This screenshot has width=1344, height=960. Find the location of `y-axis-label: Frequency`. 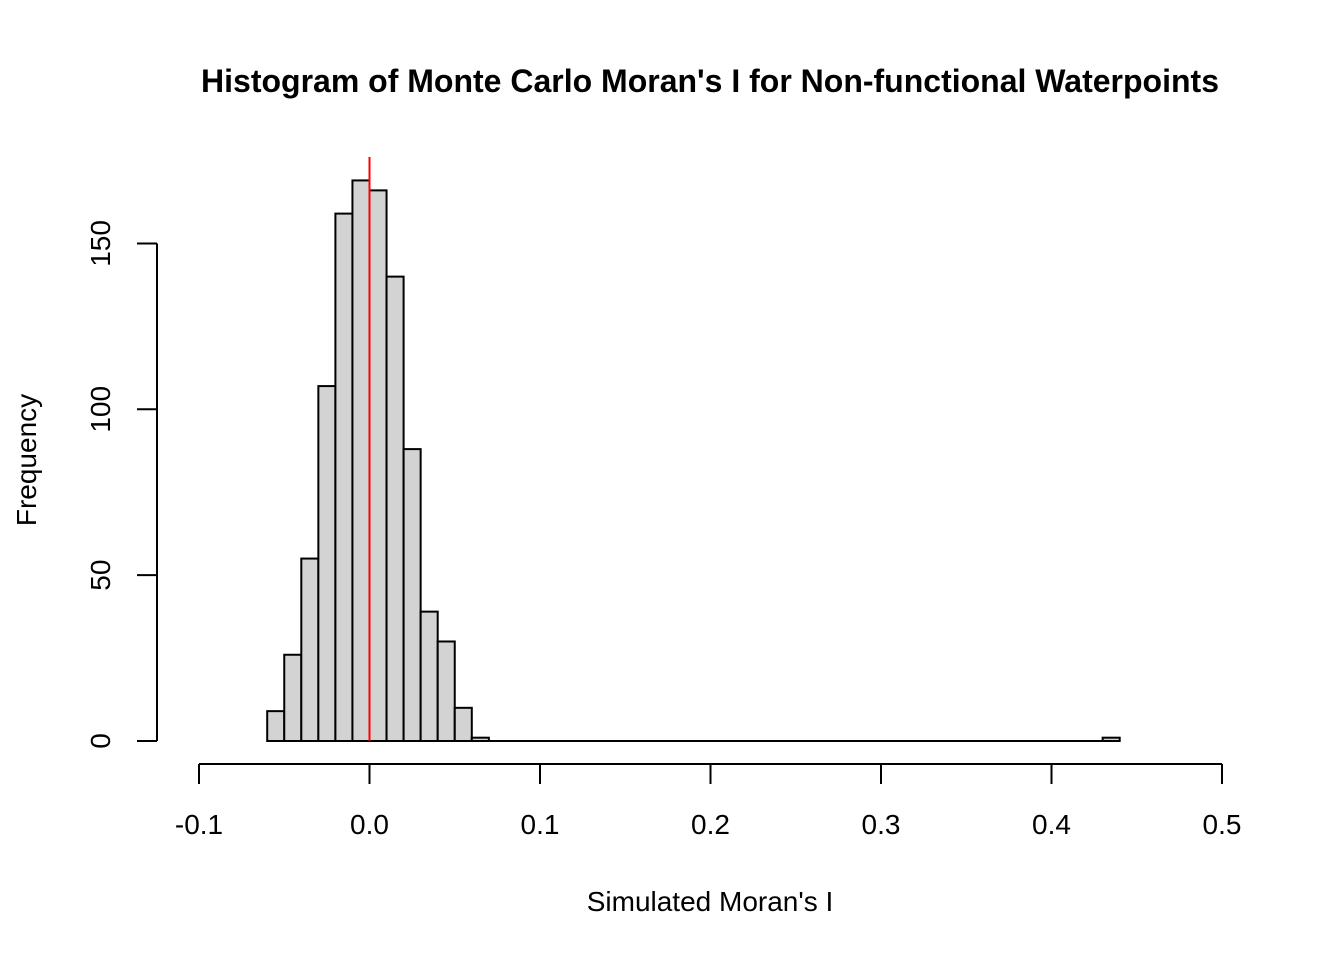

y-axis-label: Frequency is located at coordinates (26, 460).